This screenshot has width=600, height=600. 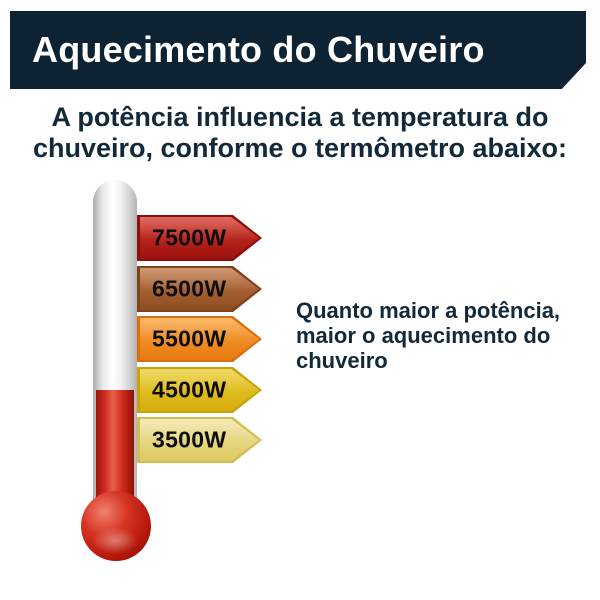 I want to click on subtitle-line-2: chuveiro, conforme o termômetro abaixo:, so click(x=300, y=148).